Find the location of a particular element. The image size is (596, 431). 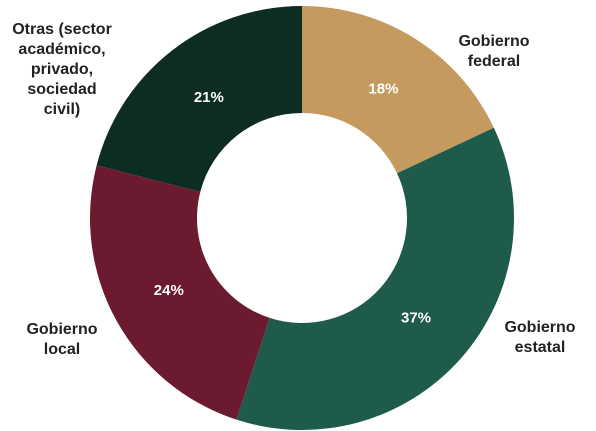

value-label: 37% is located at coordinates (416, 317).